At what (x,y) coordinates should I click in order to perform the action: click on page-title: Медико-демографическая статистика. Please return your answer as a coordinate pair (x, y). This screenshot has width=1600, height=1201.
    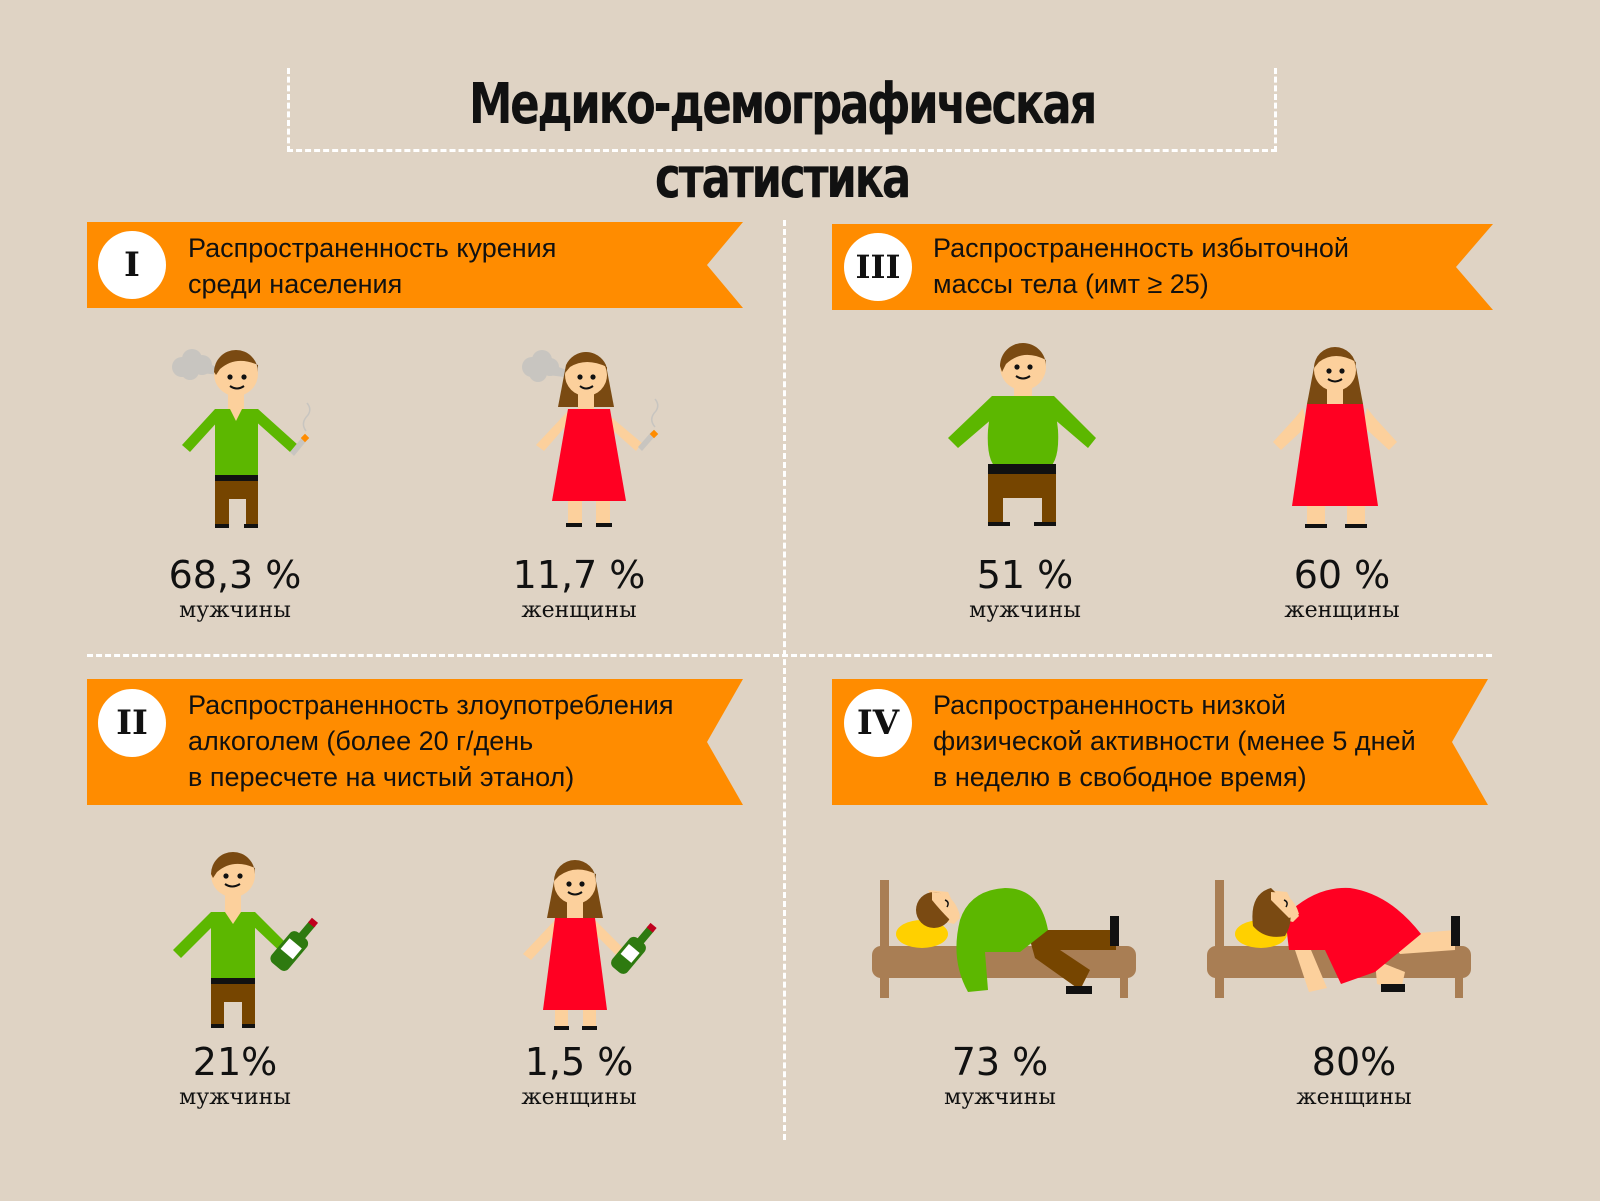
    Looking at the image, I should click on (782, 141).